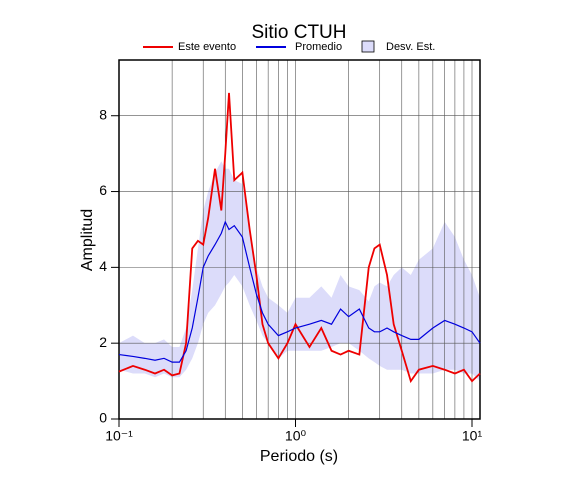 This screenshot has height=480, width=586. I want to click on y-tick-label: 0, so click(103, 418).